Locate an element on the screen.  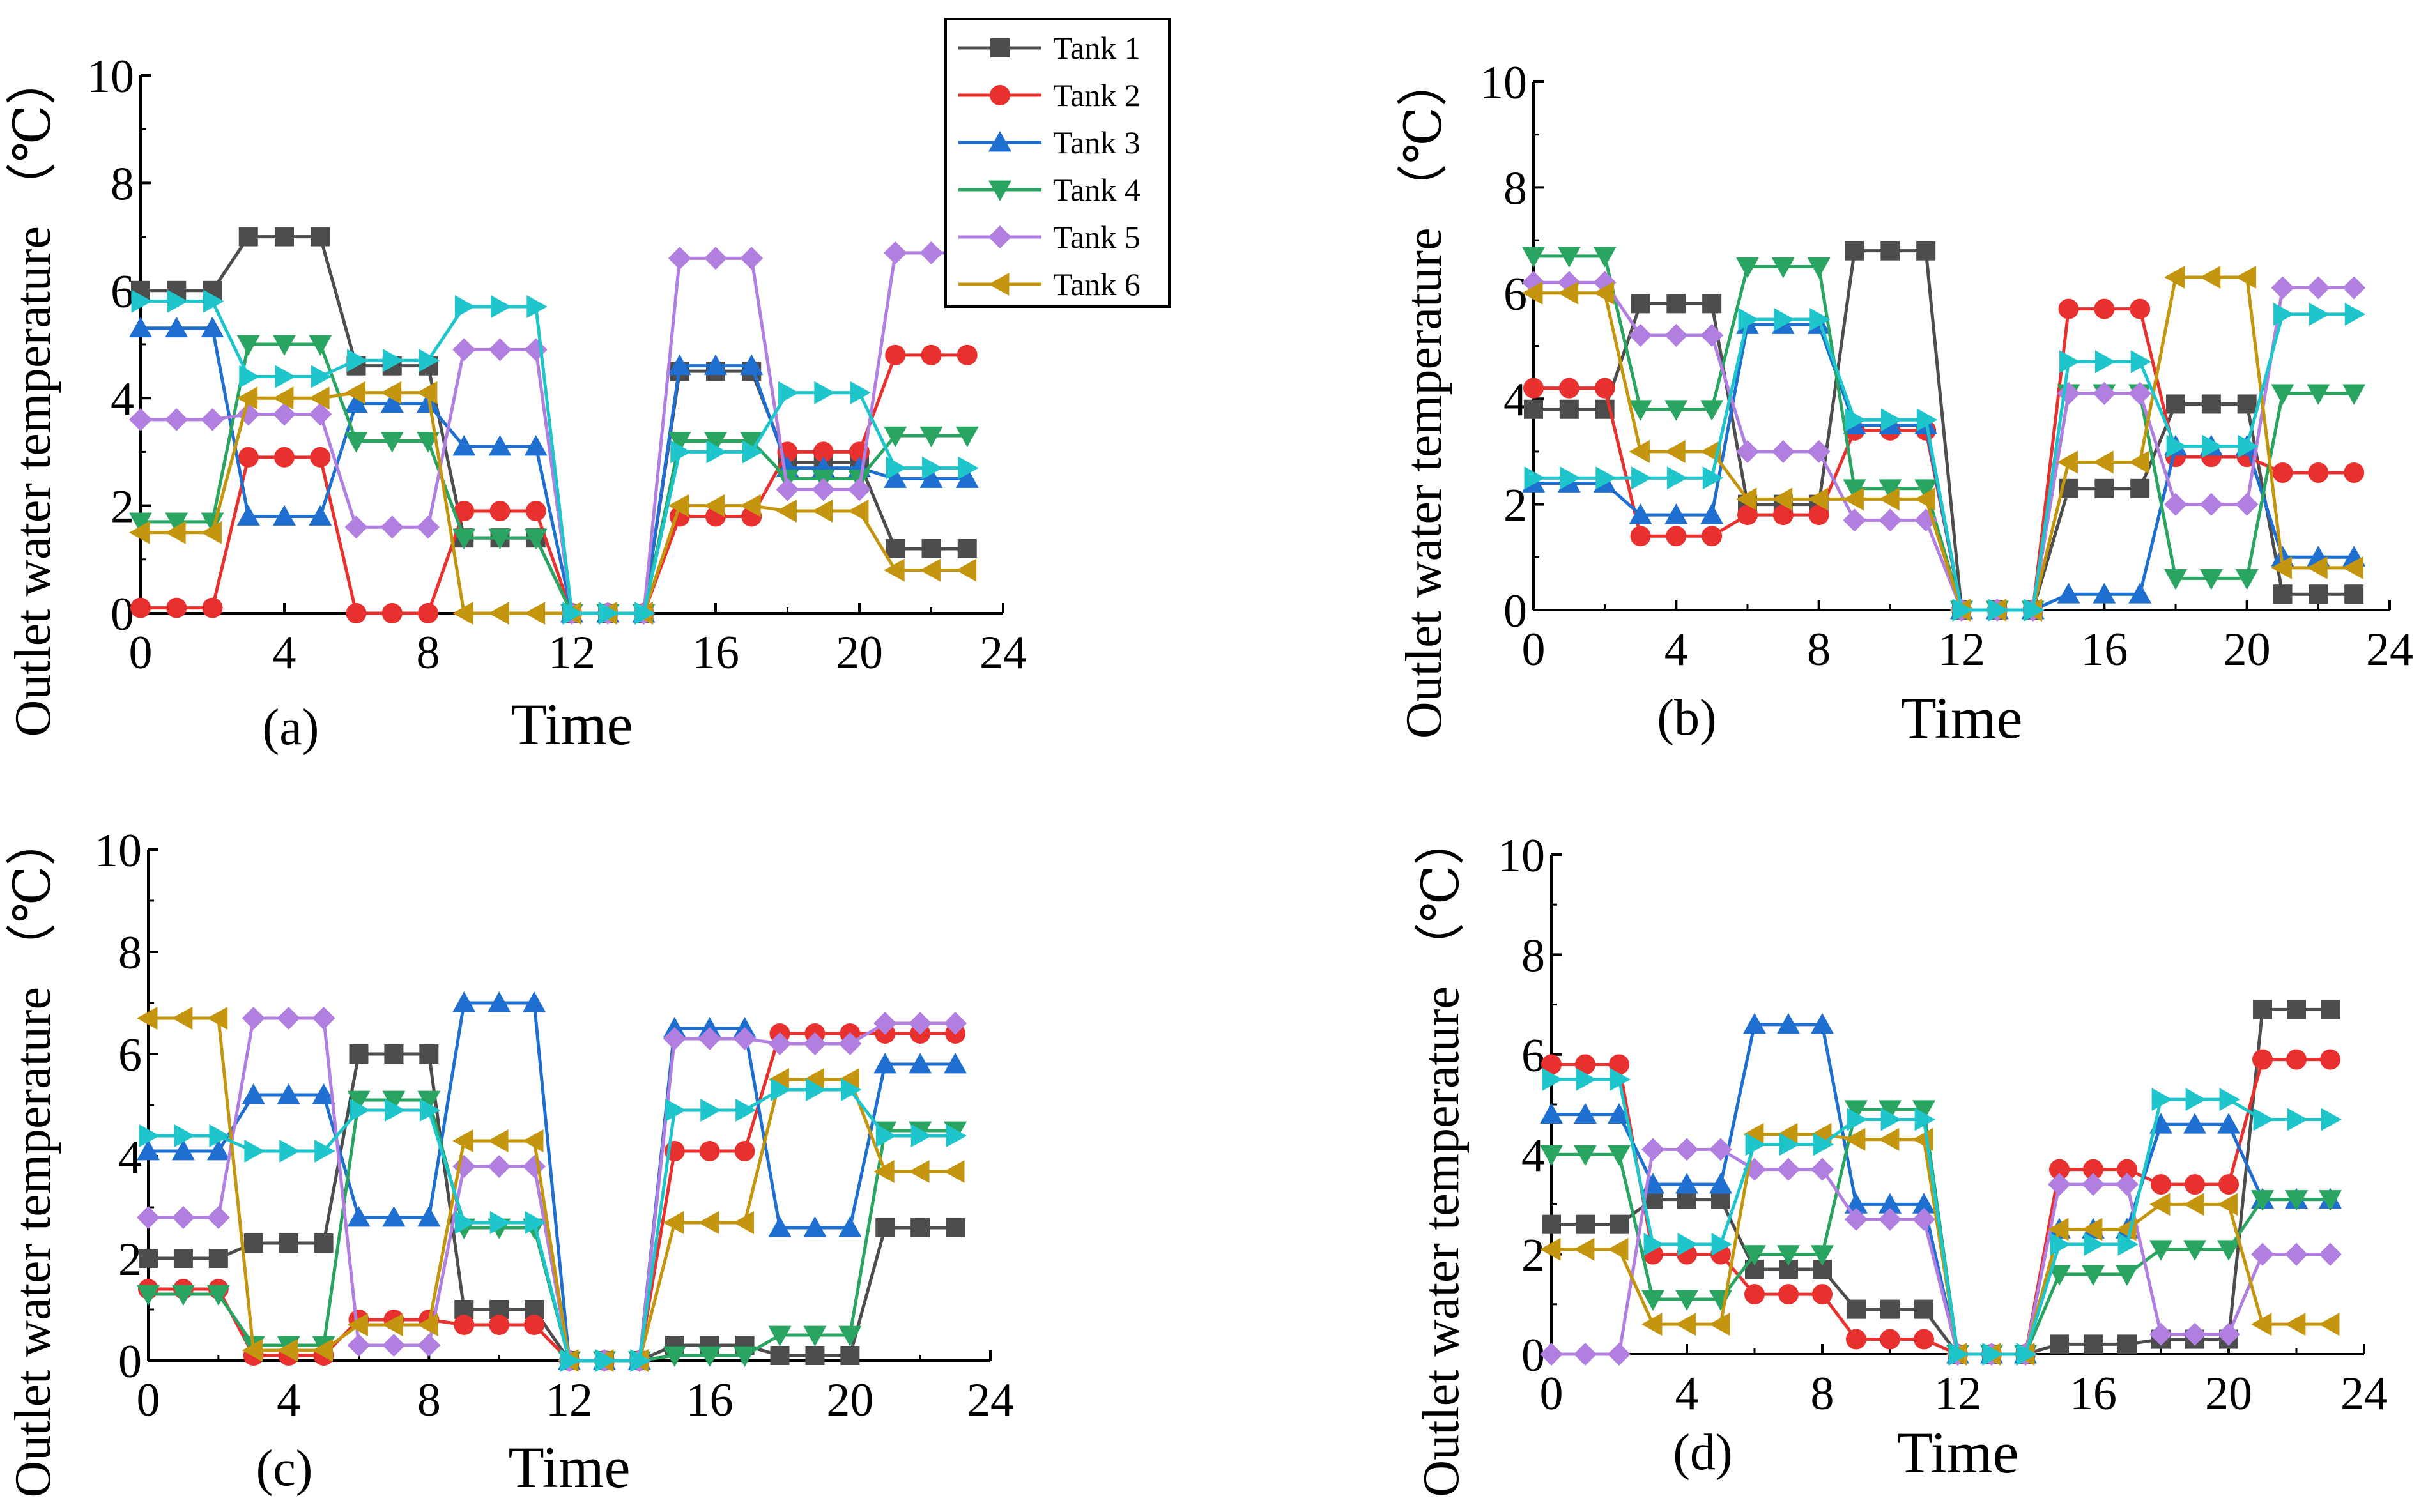
x-tick-label: 24 is located at coordinates (990, 1400).